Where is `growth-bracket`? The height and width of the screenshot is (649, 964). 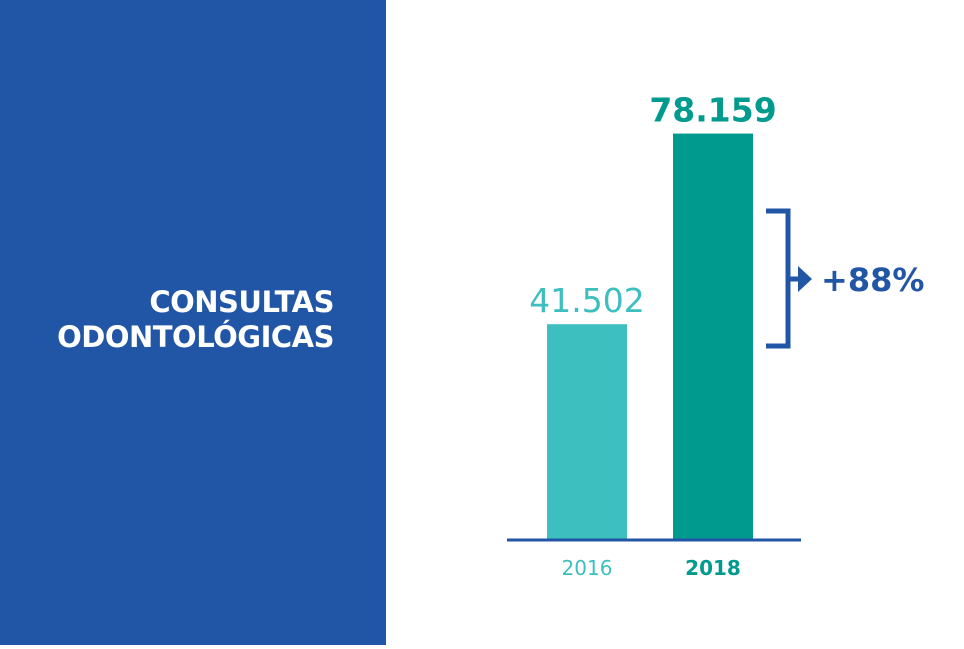 growth-bracket is located at coordinates (789, 278).